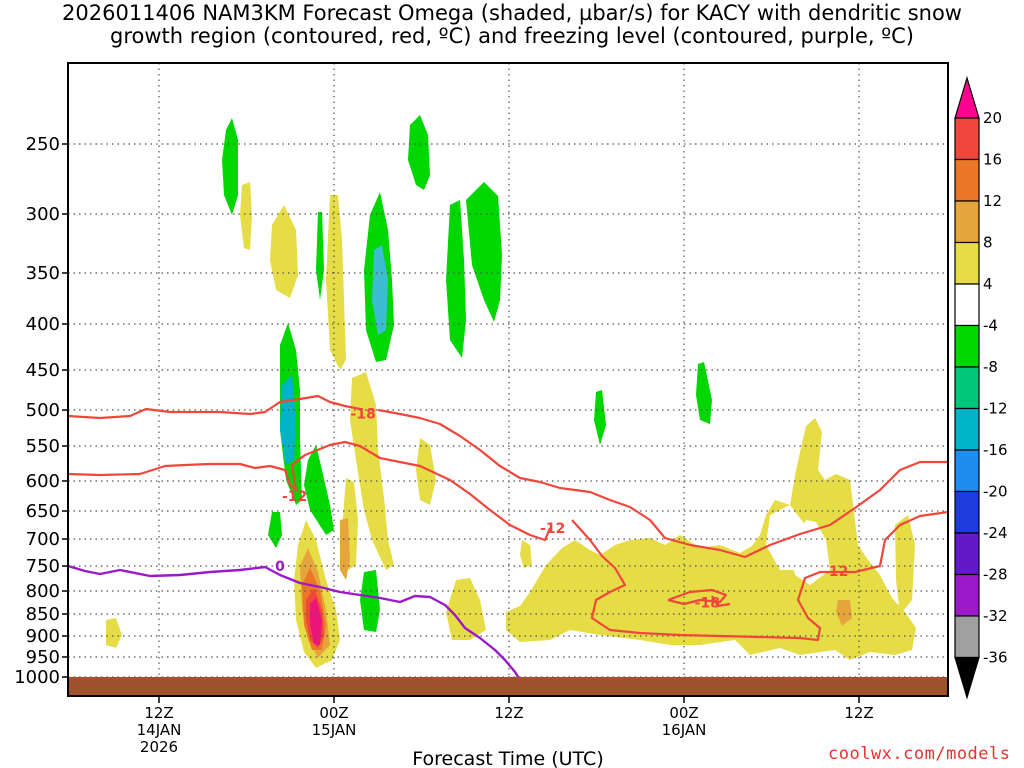 Image resolution: width=1024 pixels, height=768 pixels. What do you see at coordinates (43, 144) in the screenshot?
I see `y-tick-label: 250` at bounding box center [43, 144].